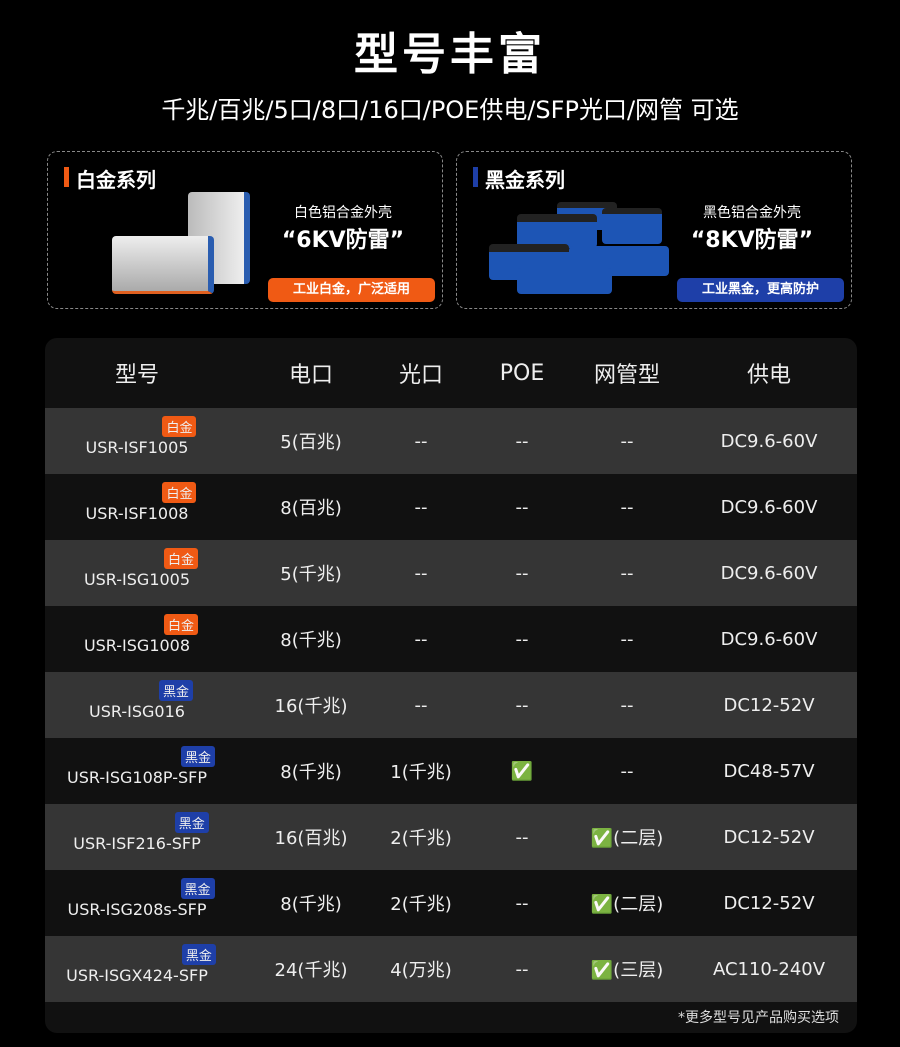 Image resolution: width=900 pixels, height=1047 pixels. I want to click on ethernet-ports-cell: 16(百兆), so click(311, 838).